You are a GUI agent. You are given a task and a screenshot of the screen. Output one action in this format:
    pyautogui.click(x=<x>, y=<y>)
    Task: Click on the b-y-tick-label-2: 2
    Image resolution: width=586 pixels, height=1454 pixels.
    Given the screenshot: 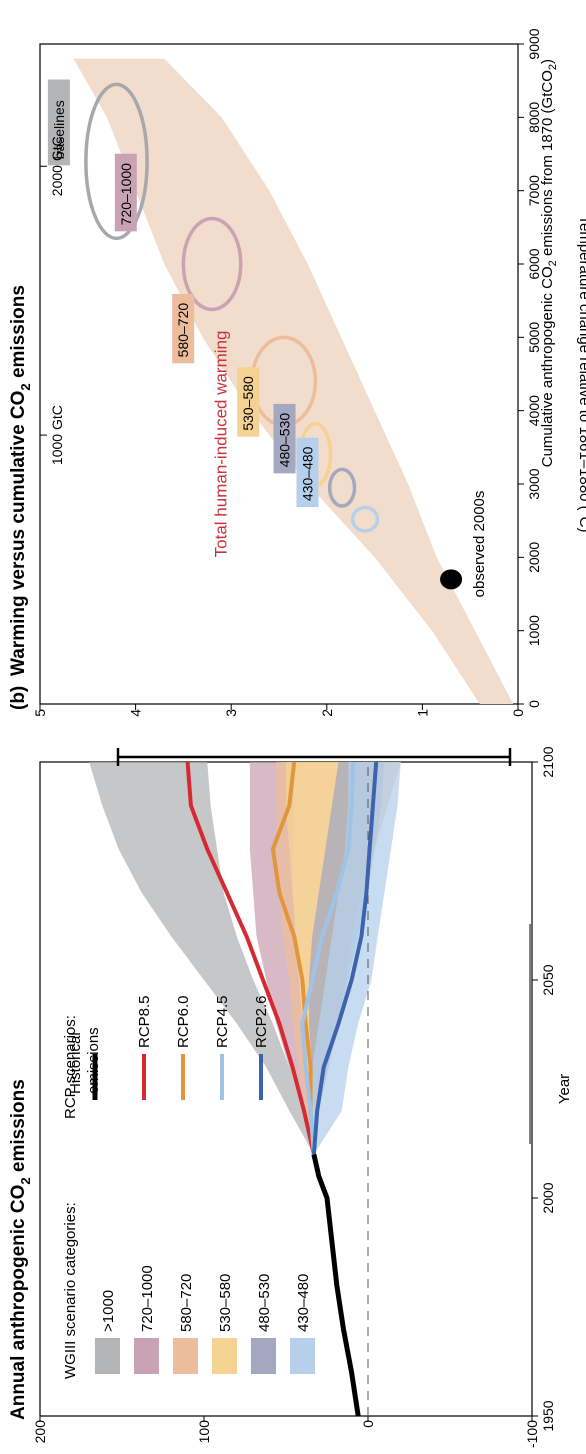 What is the action you would take?
    pyautogui.click(x=327, y=713)
    